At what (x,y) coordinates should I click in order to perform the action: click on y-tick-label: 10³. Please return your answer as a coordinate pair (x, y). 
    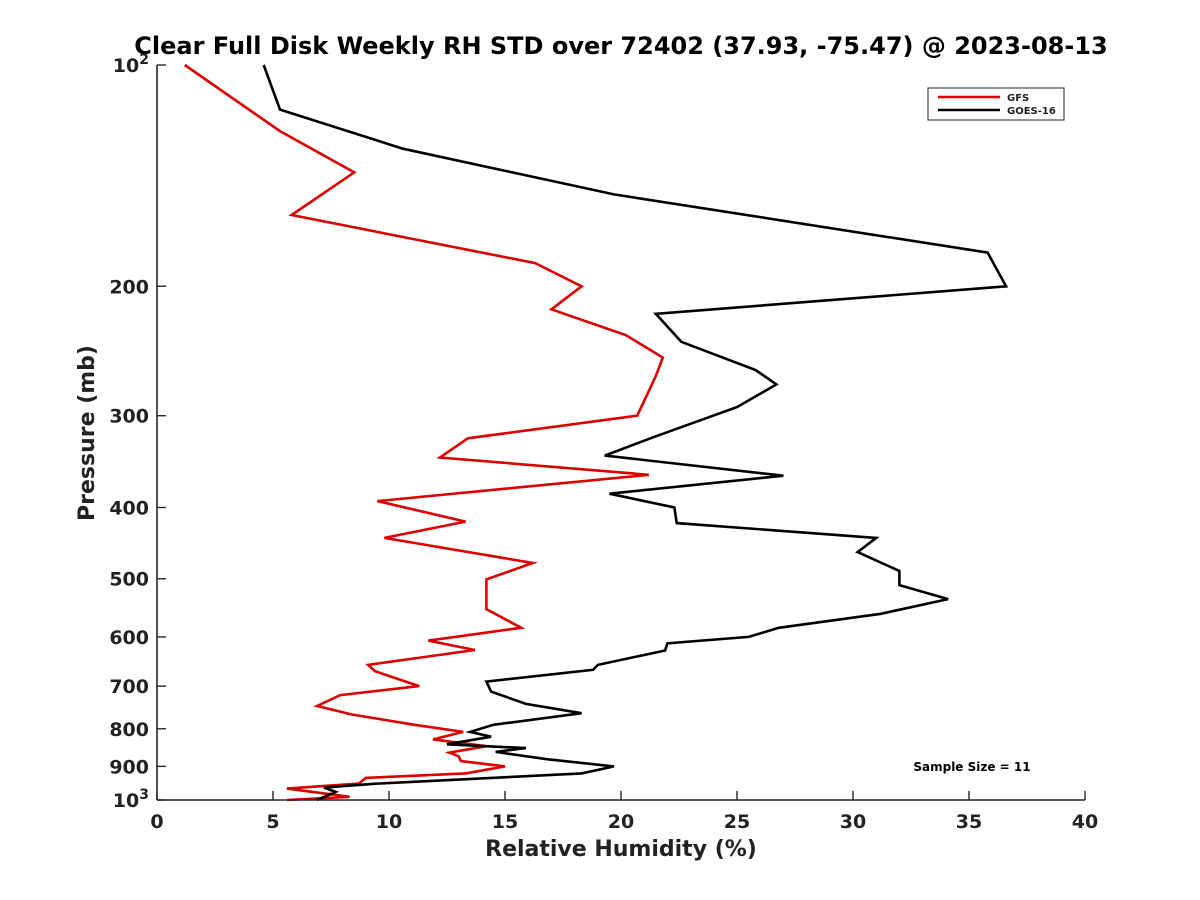
    Looking at the image, I should click on (131, 799).